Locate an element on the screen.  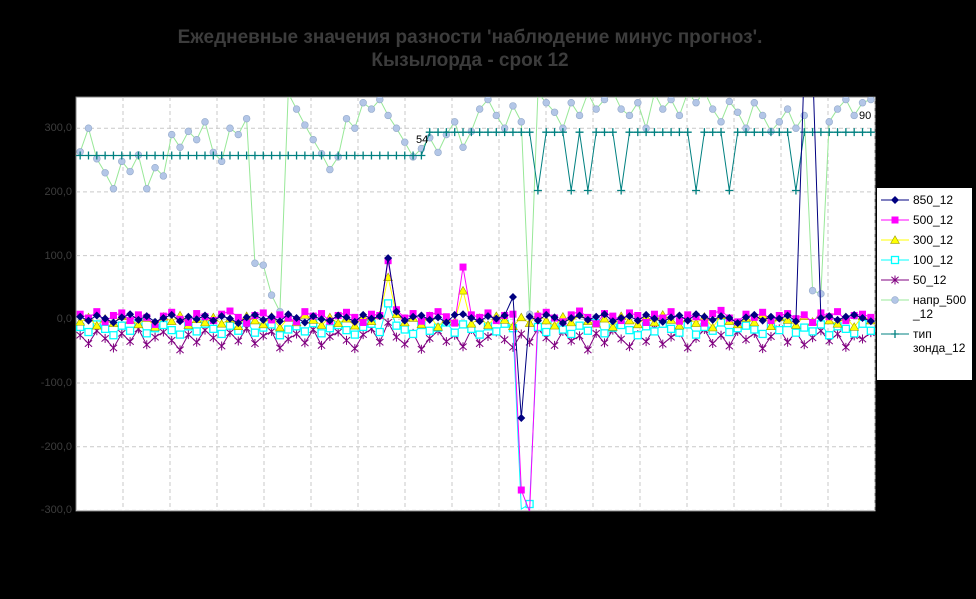
legend-item-100_12: 100_12 is located at coordinates (925, 260).